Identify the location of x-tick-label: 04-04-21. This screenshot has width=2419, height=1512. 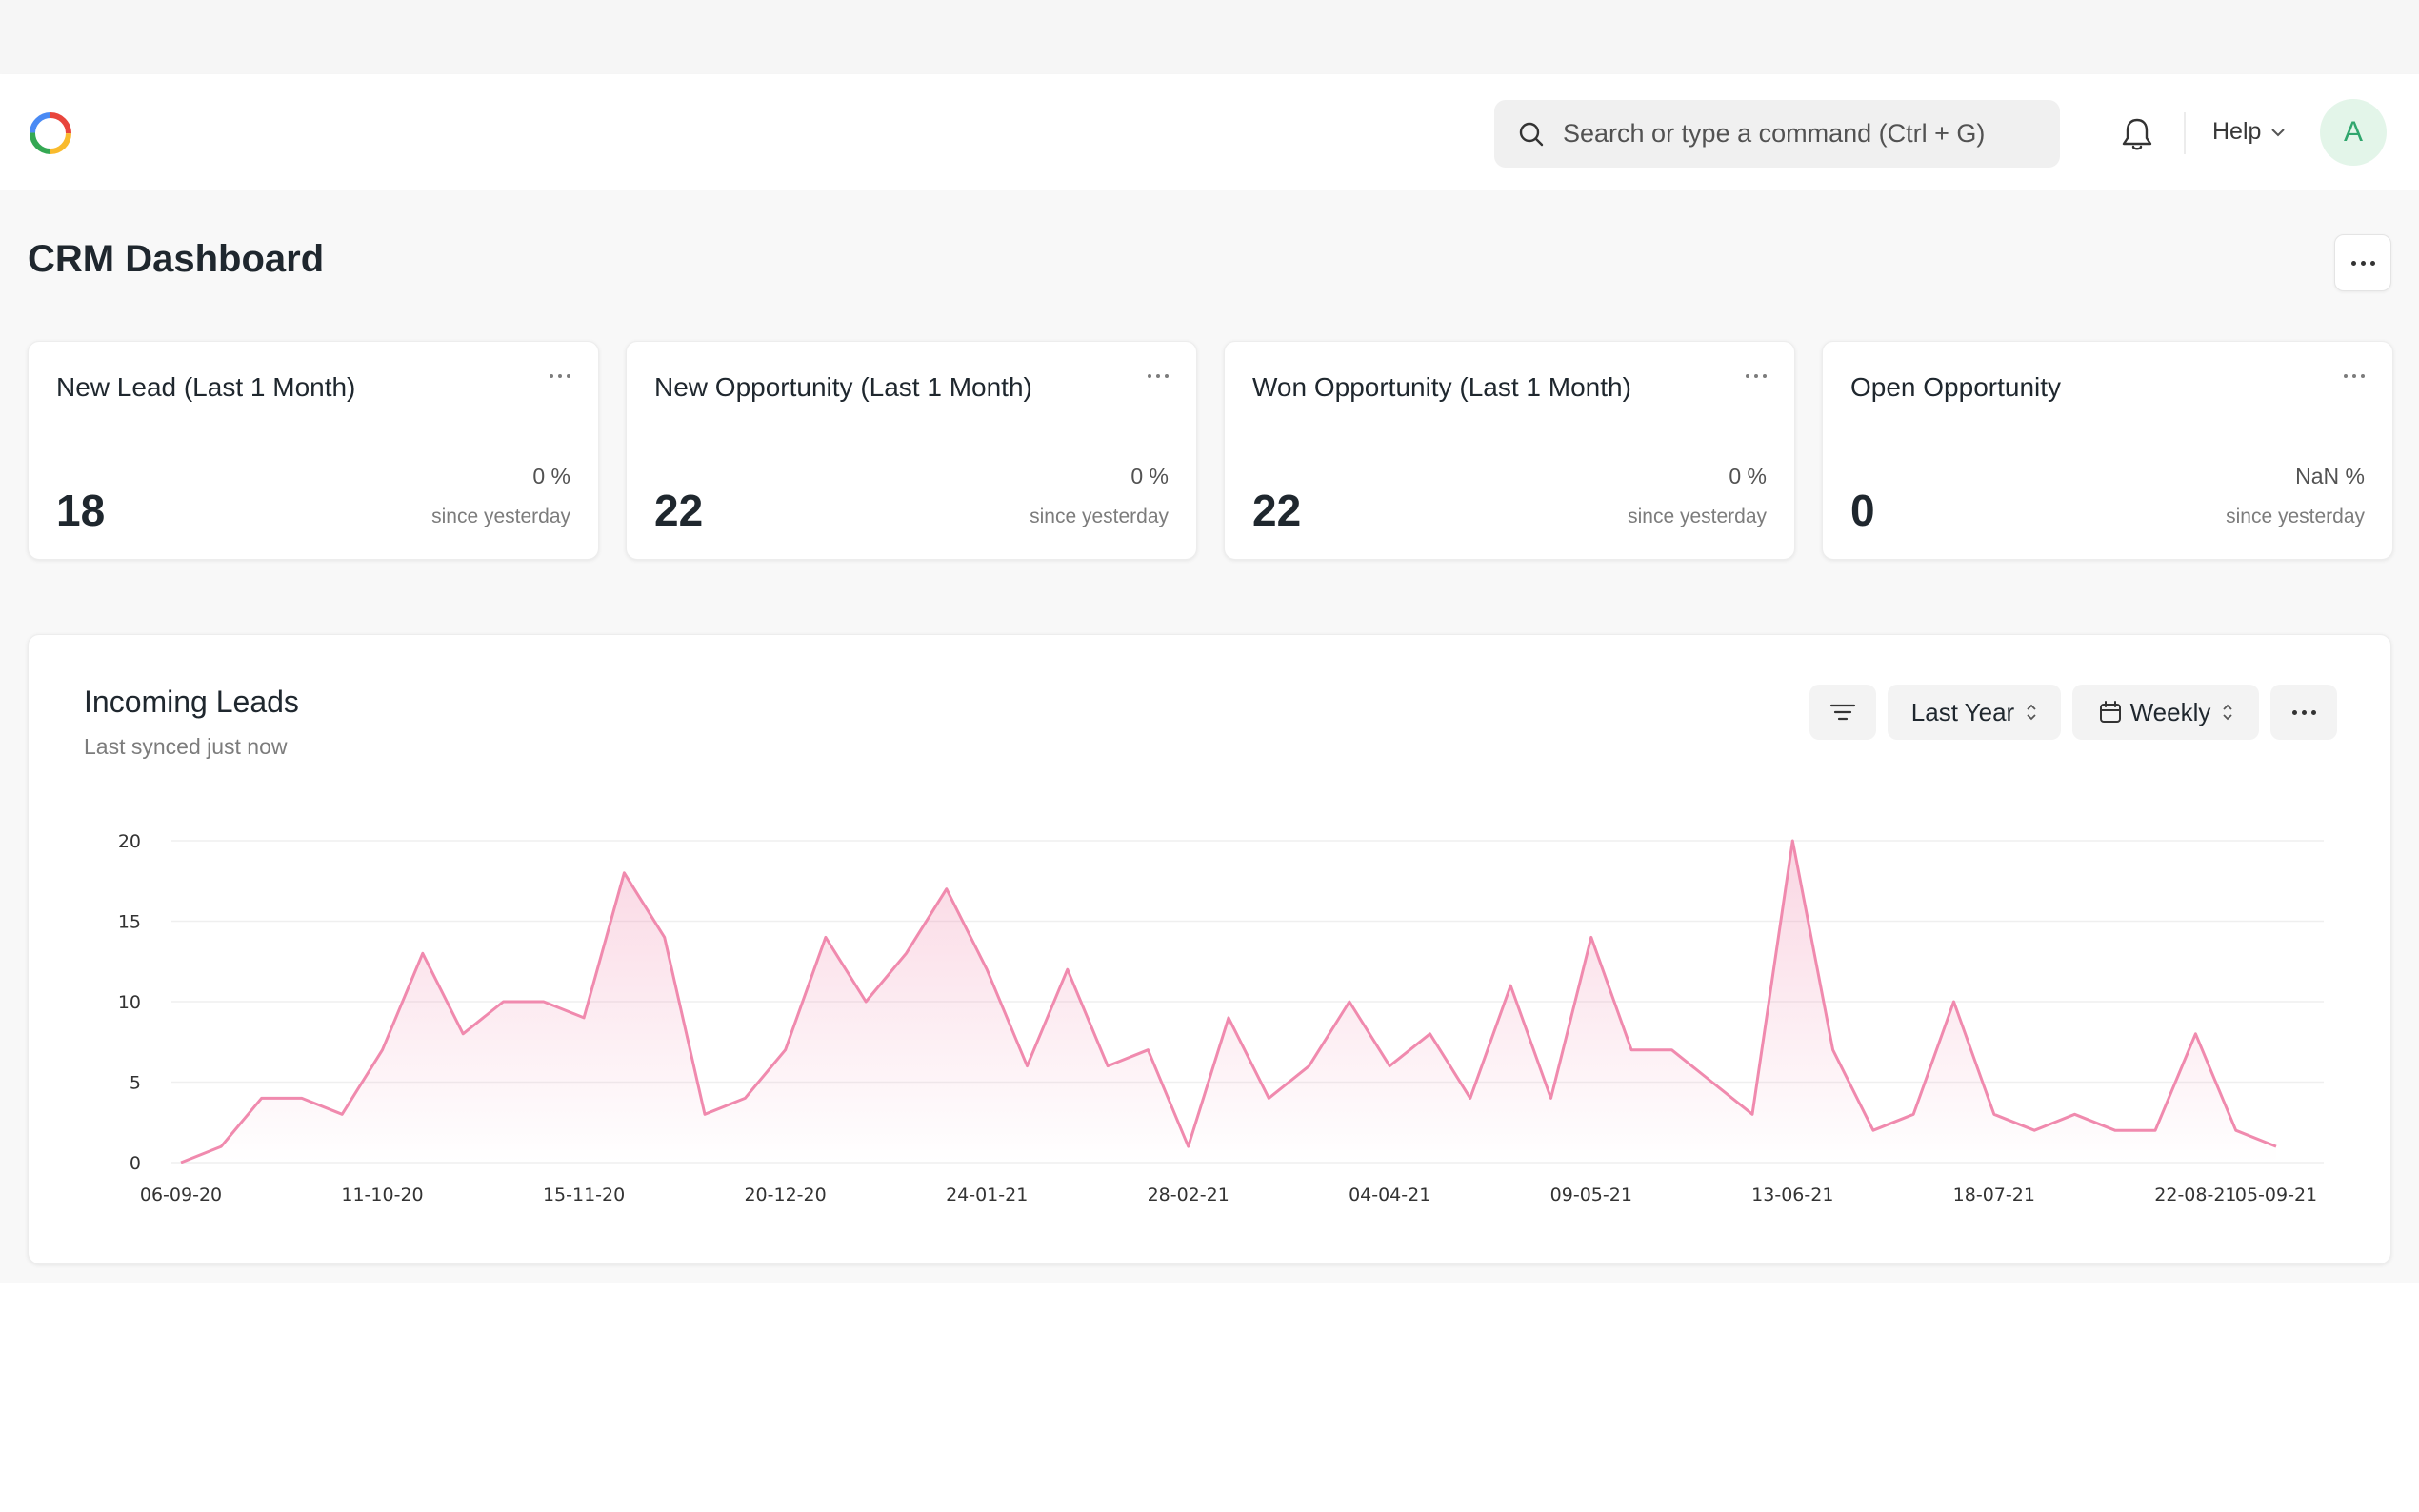
(1389, 1194).